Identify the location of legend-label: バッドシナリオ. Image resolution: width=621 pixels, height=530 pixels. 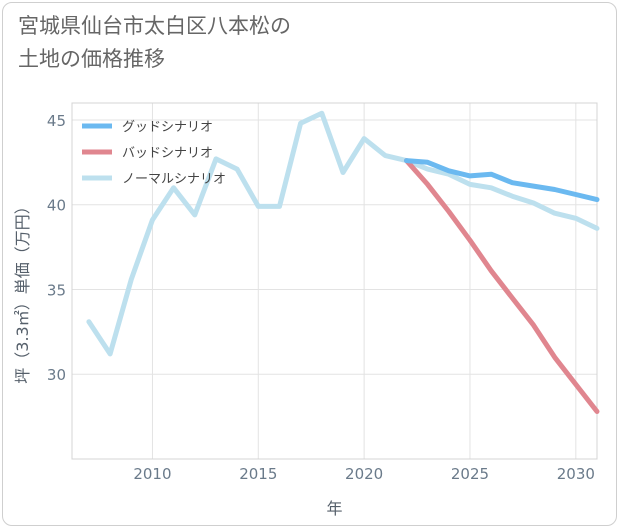
(167, 153).